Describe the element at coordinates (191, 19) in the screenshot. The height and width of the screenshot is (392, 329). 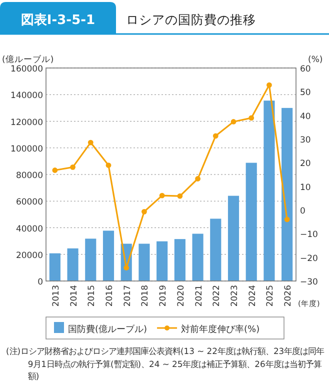
I see `chart-title: ロシアの国防費の推移` at that location.